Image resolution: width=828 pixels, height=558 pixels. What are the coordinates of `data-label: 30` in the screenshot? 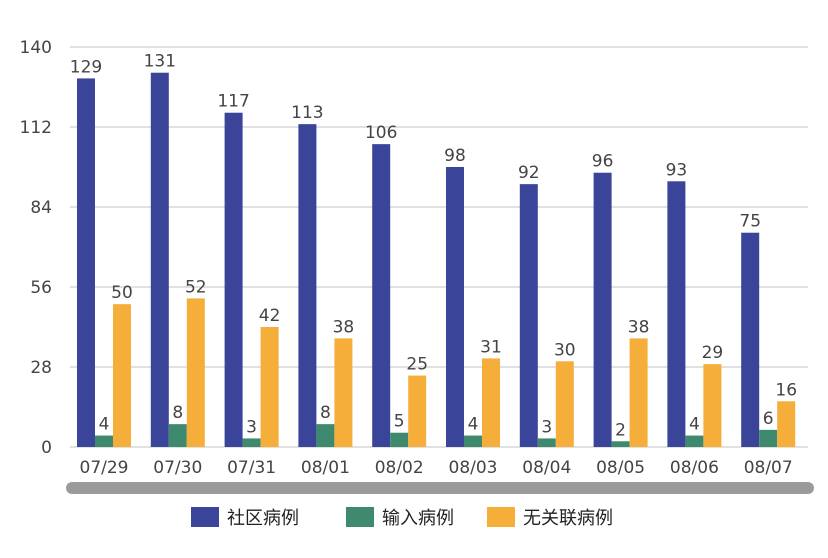 It's located at (565, 350).